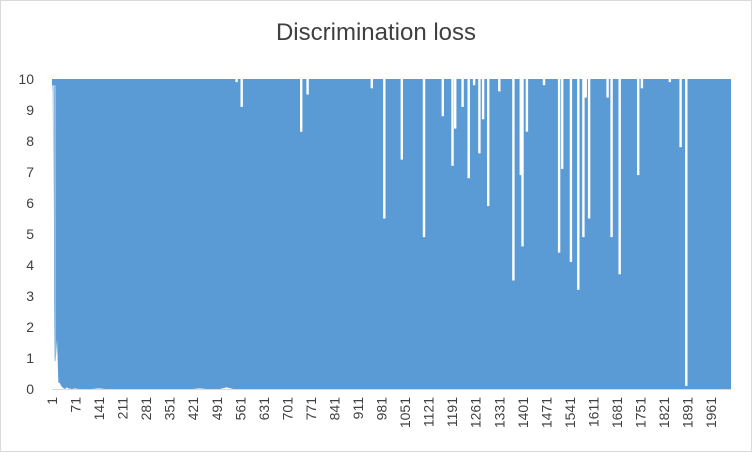 The height and width of the screenshot is (452, 752). I want to click on x-tick-label-1891: 1891, so click(688, 412).